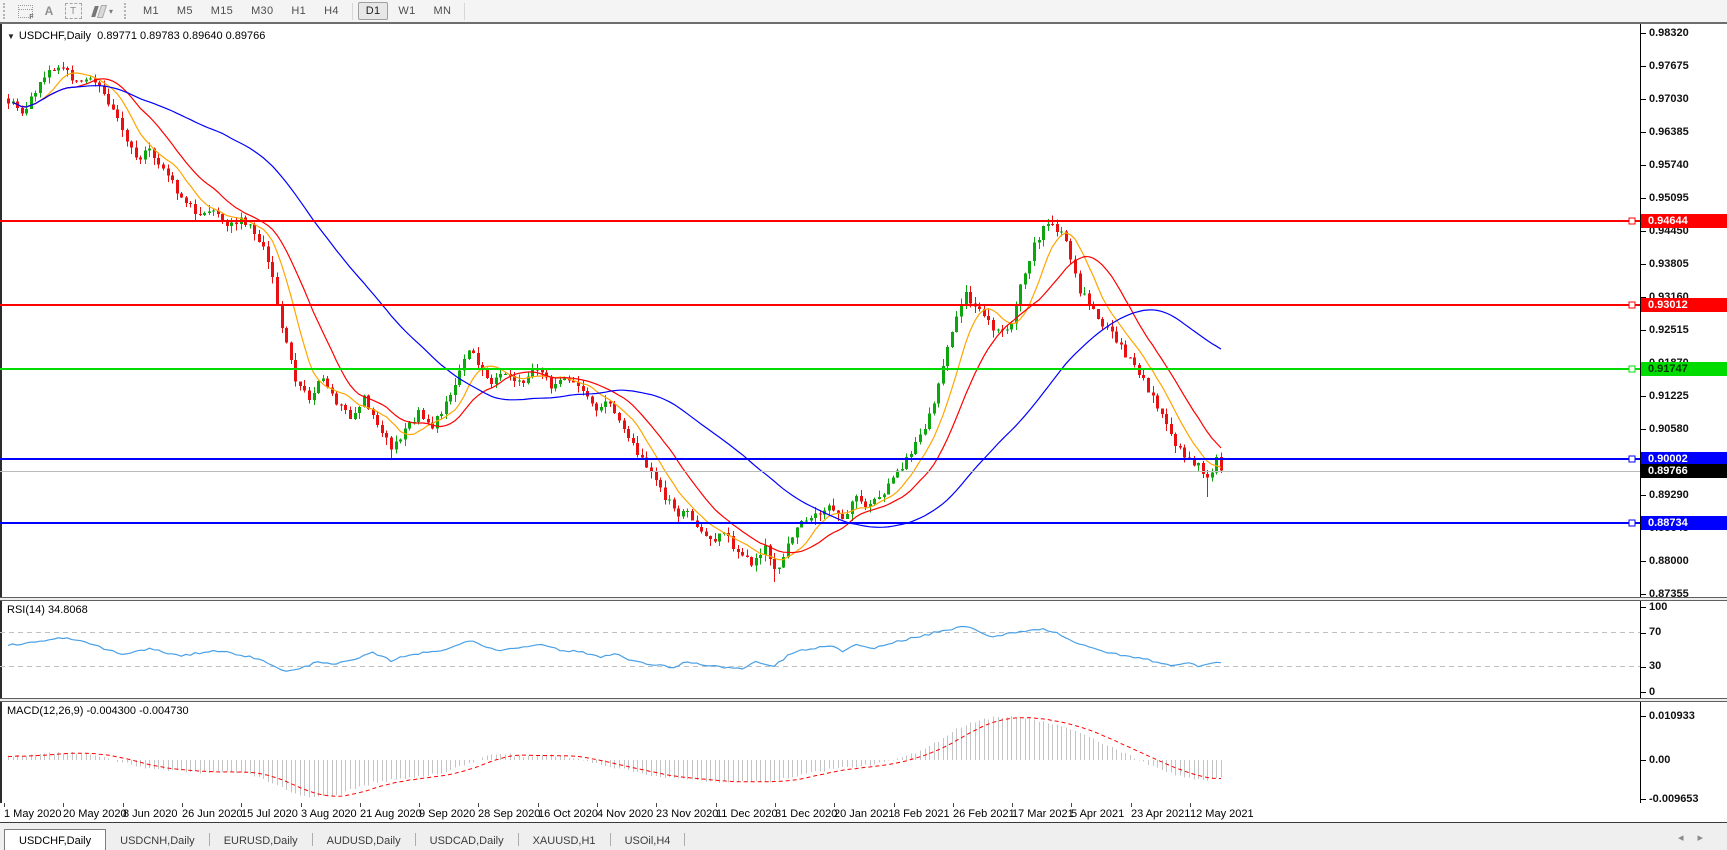 The image size is (1727, 850). What do you see at coordinates (11, 36) in the screenshot?
I see `chart-dropdown-icon: ▼` at bounding box center [11, 36].